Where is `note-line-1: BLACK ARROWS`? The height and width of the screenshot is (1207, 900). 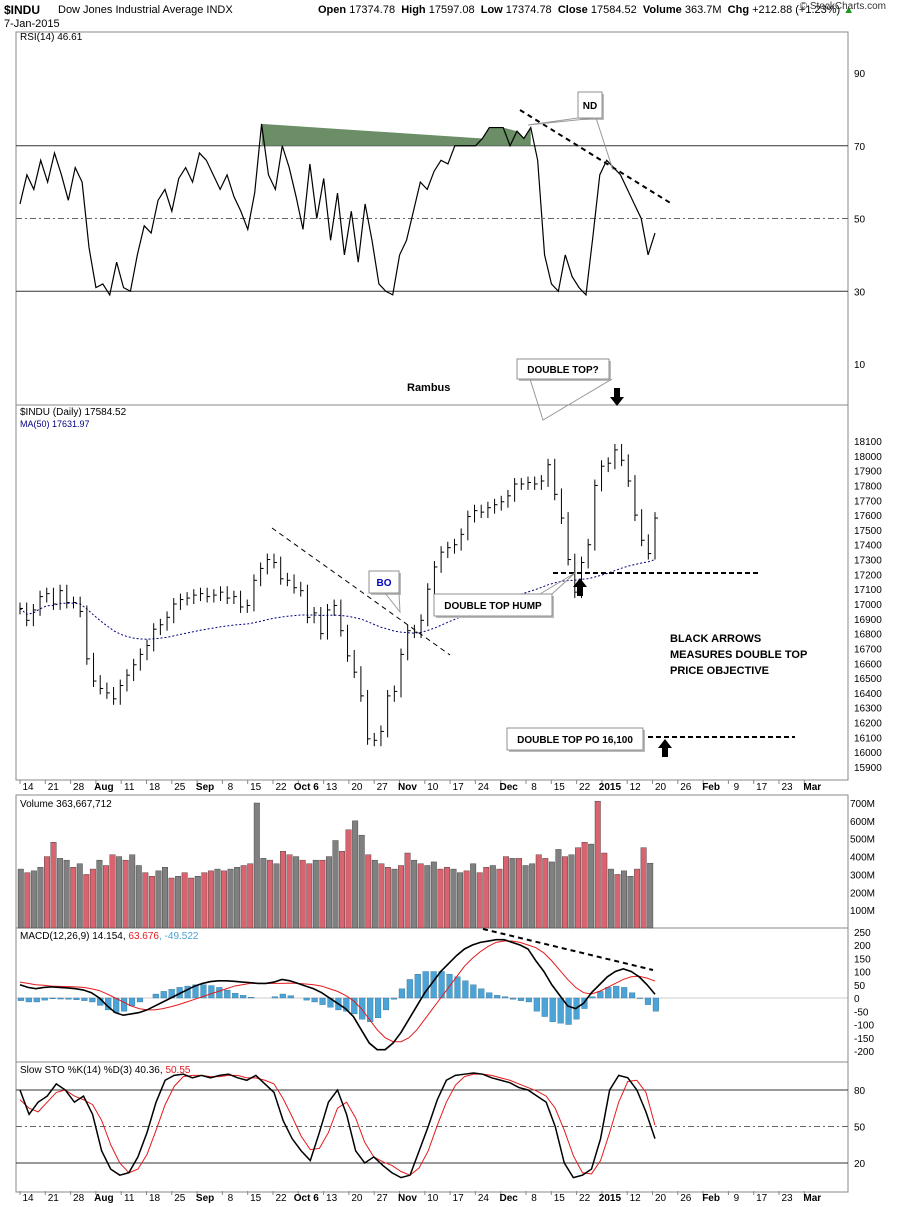
note-line-1: BLACK ARROWS is located at coordinates (715, 639).